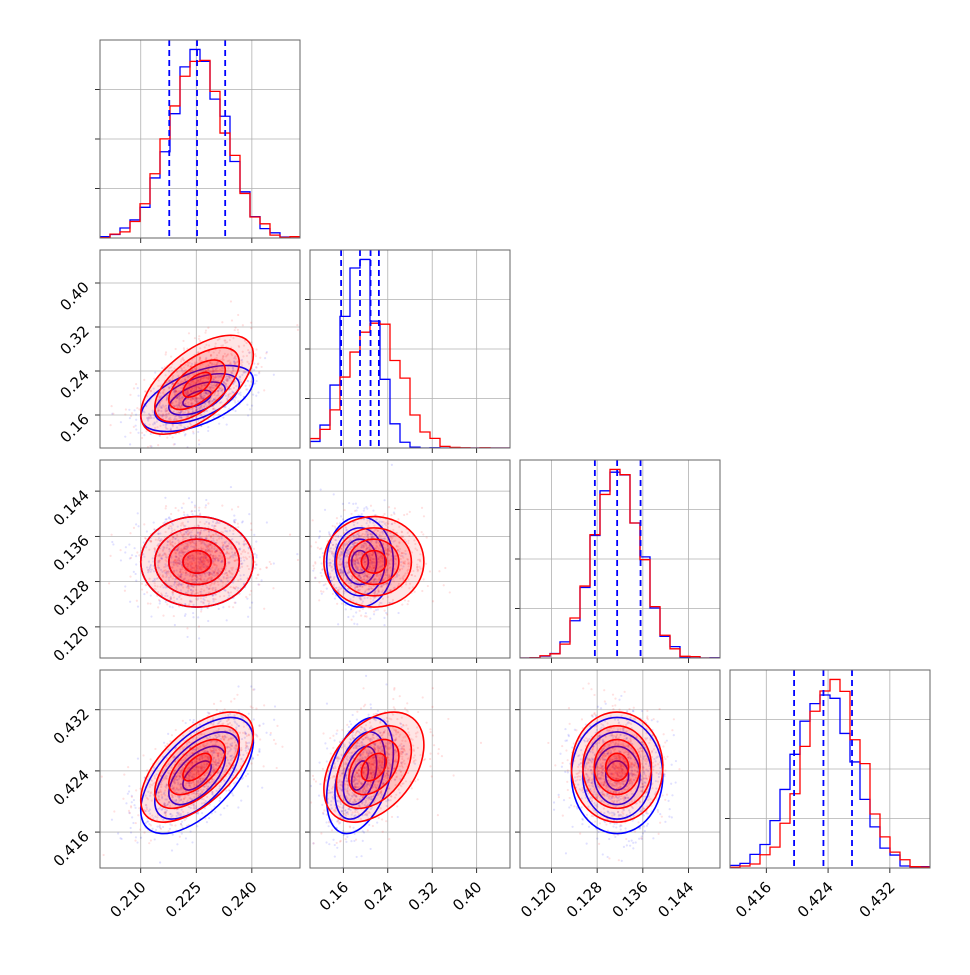  What do you see at coordinates (200, 559) in the screenshot?
I see `panel-plot-area` at bounding box center [200, 559].